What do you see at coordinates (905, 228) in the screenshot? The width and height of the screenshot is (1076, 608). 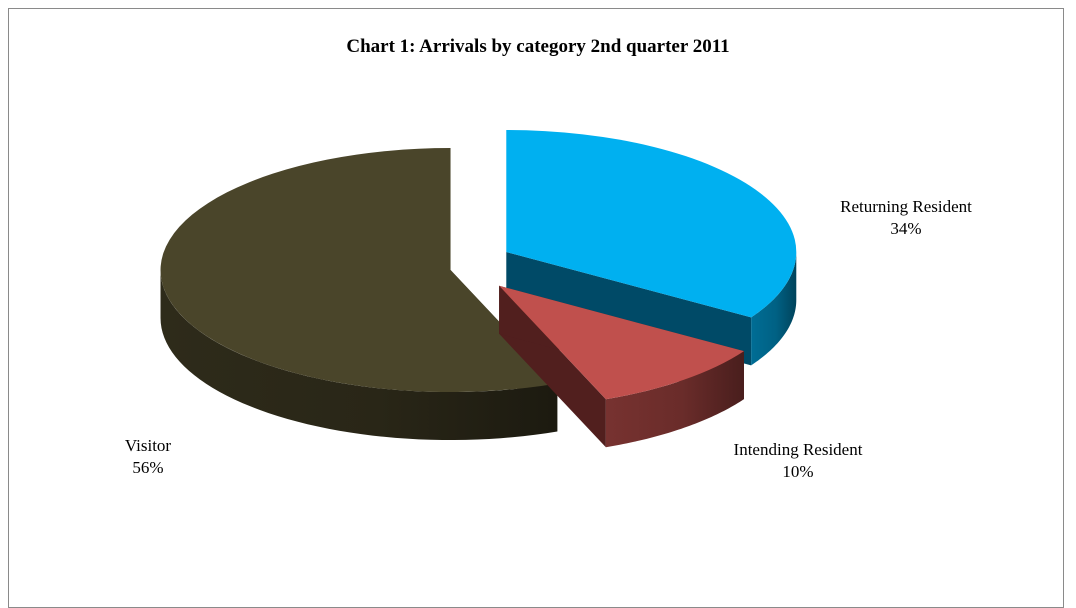 I see `slice-label-percent: 34%` at bounding box center [905, 228].